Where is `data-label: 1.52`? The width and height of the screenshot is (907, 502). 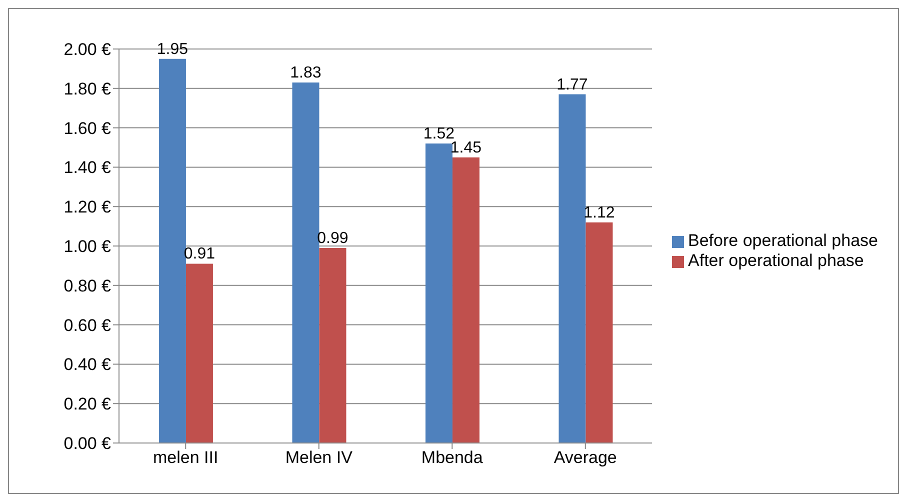 data-label: 1.52 is located at coordinates (439, 134).